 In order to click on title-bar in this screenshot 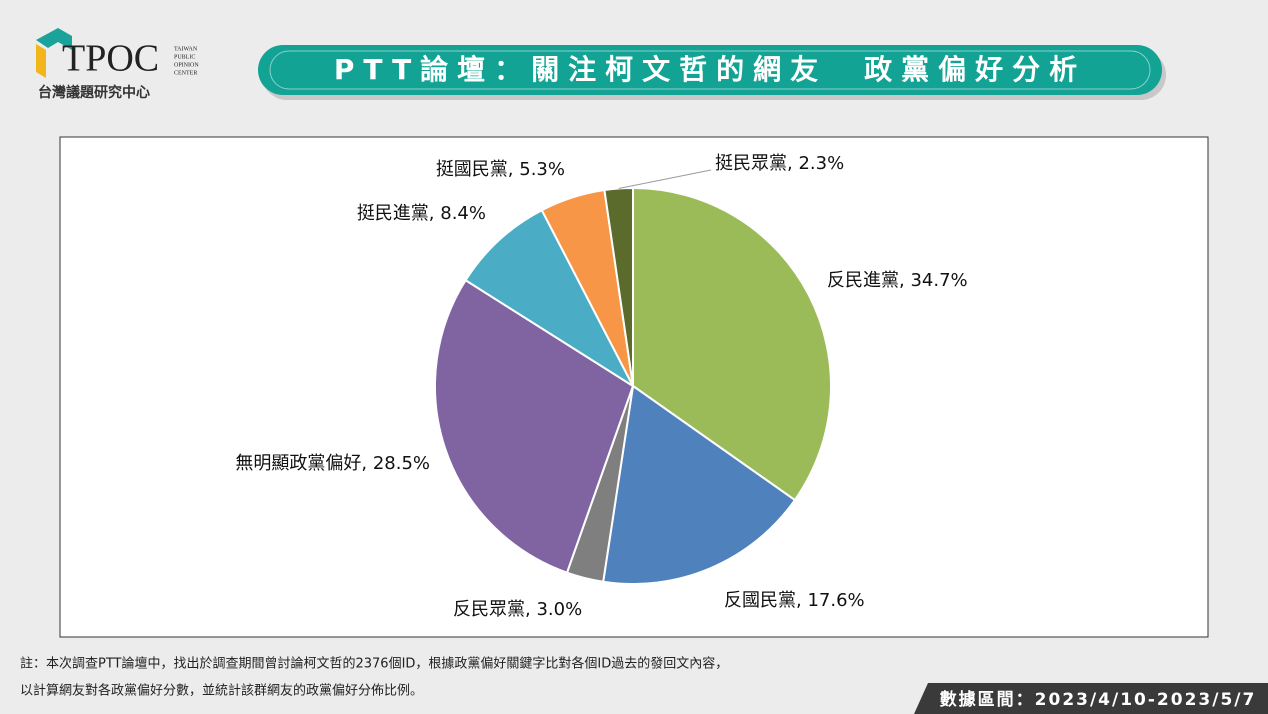, I will do `click(710, 70)`.